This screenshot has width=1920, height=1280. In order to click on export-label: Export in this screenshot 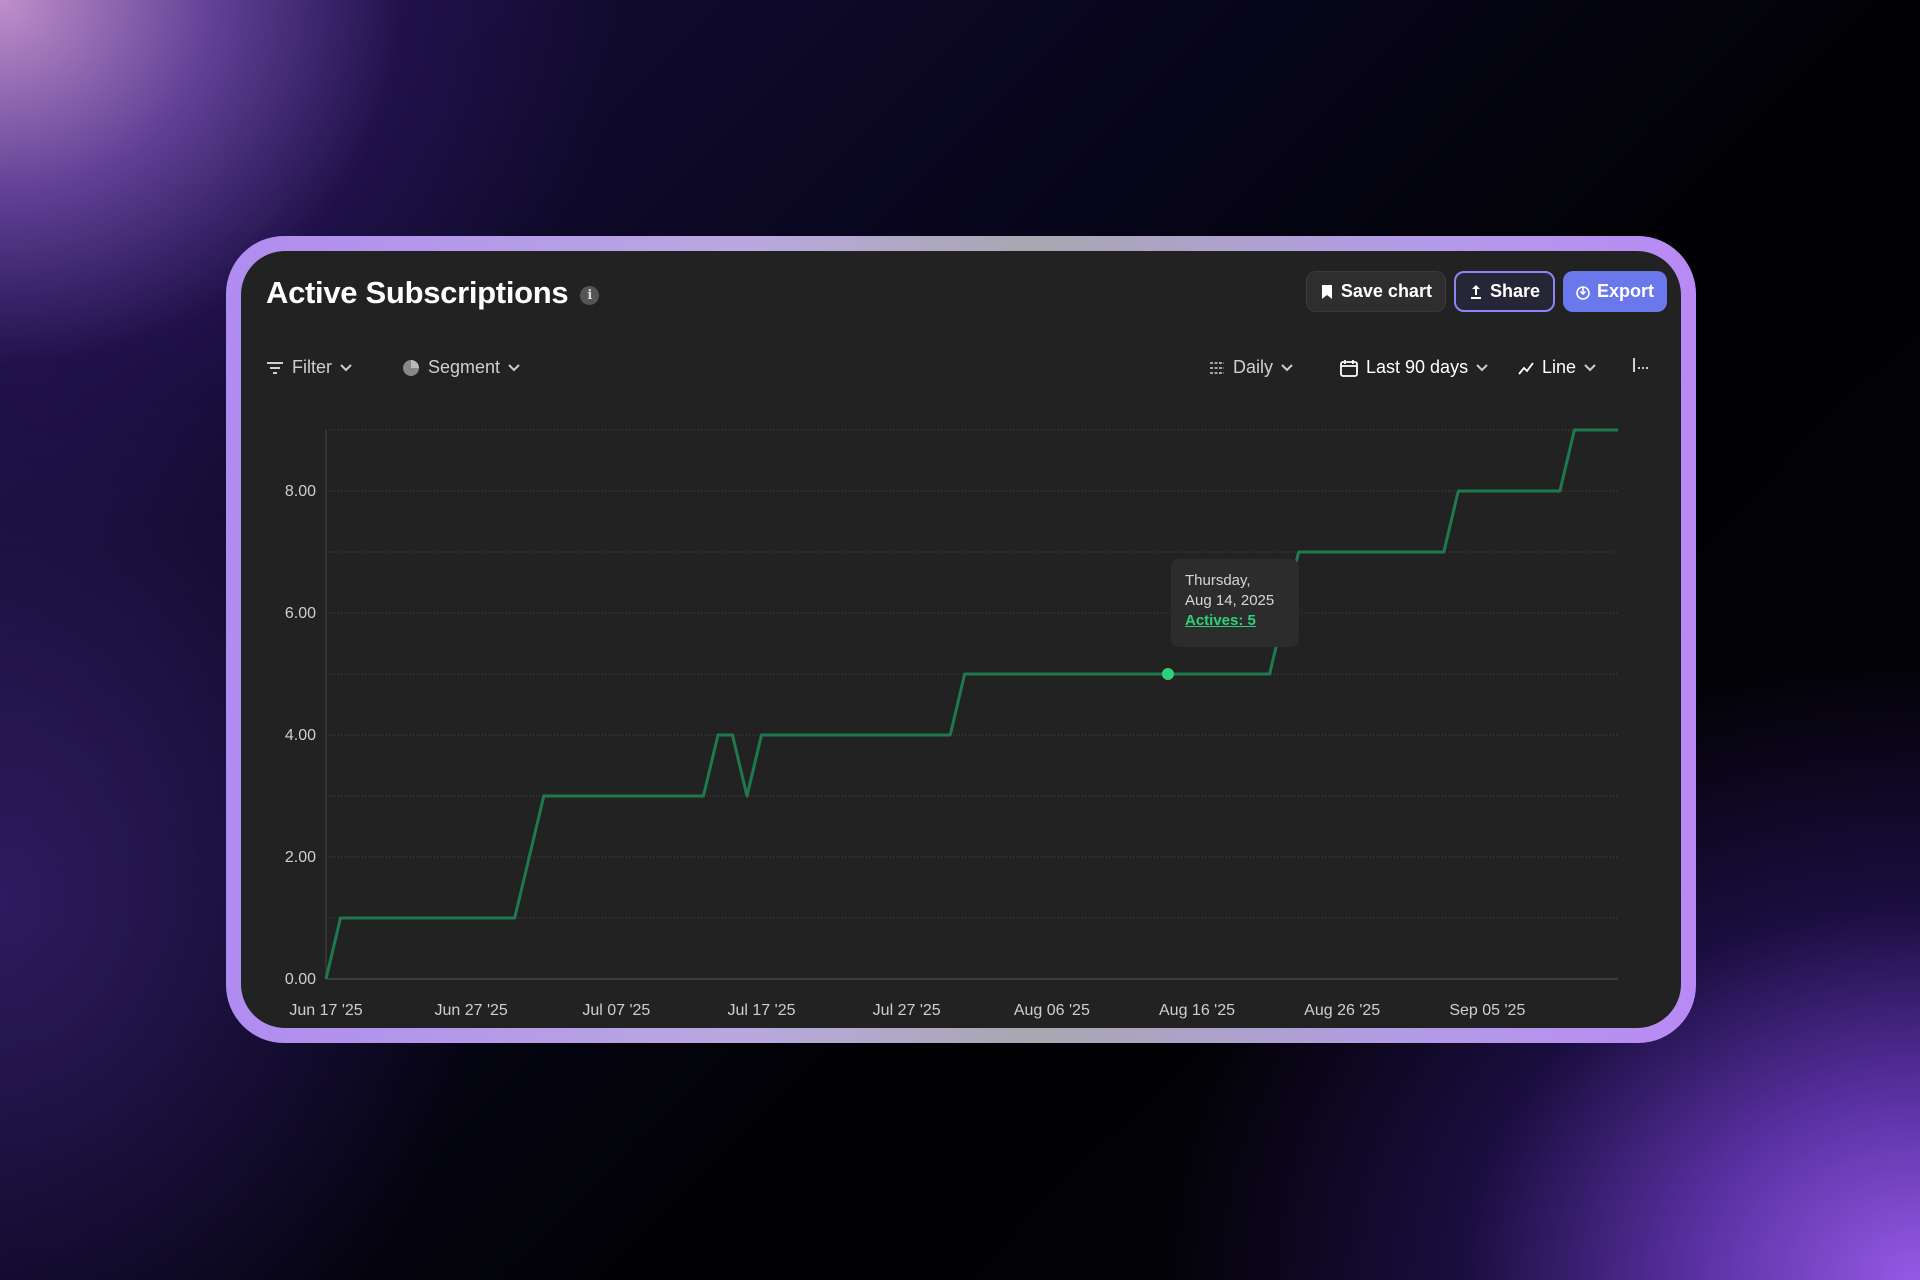, I will do `click(1625, 291)`.